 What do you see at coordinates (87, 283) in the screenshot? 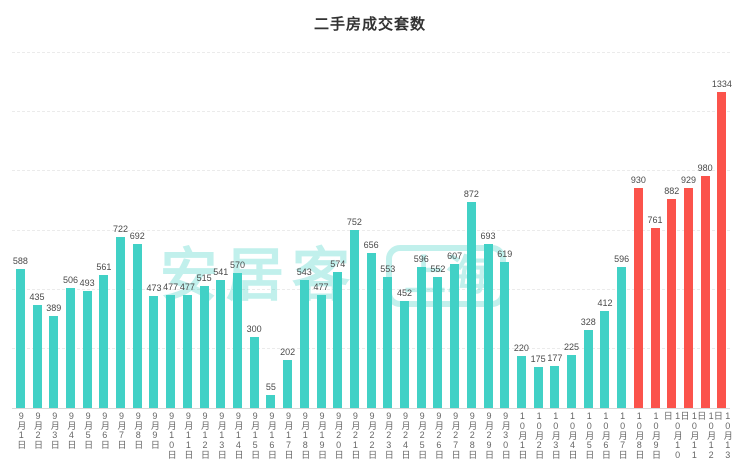
I see `bar-value-label: 493` at bounding box center [87, 283].